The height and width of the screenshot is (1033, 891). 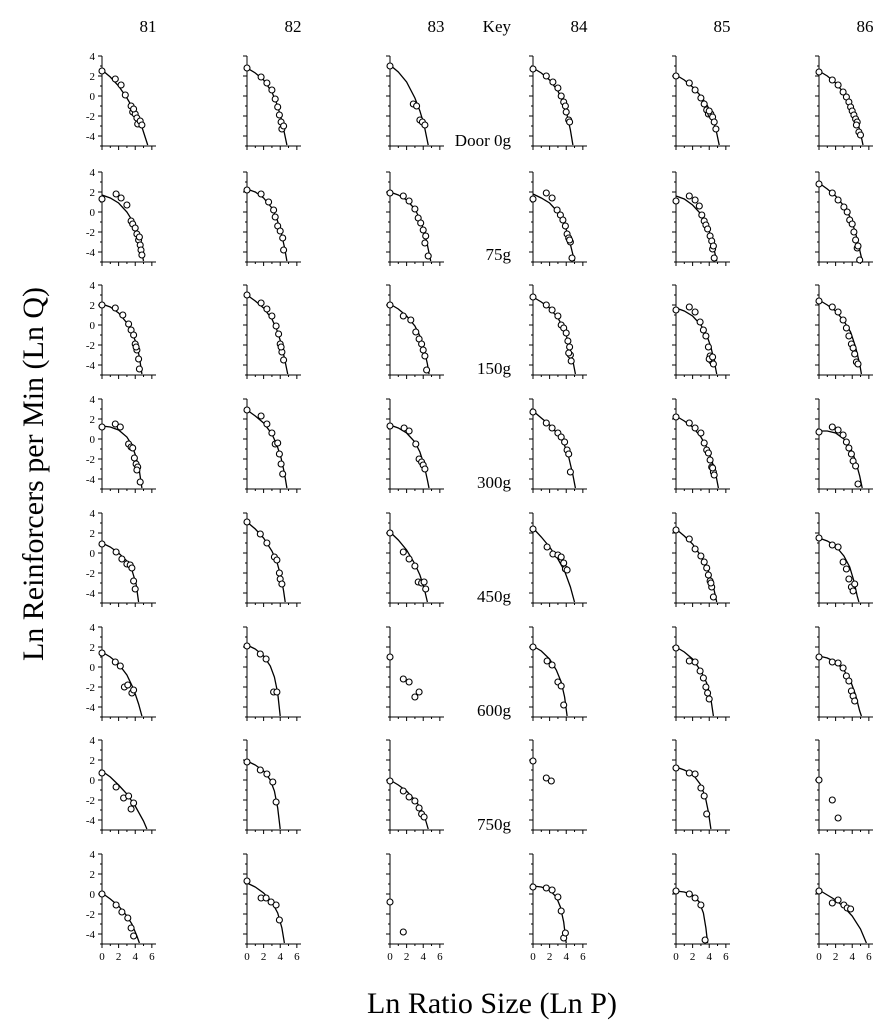 What do you see at coordinates (93, 554) in the screenshot?
I see `y-tick-label: 0` at bounding box center [93, 554].